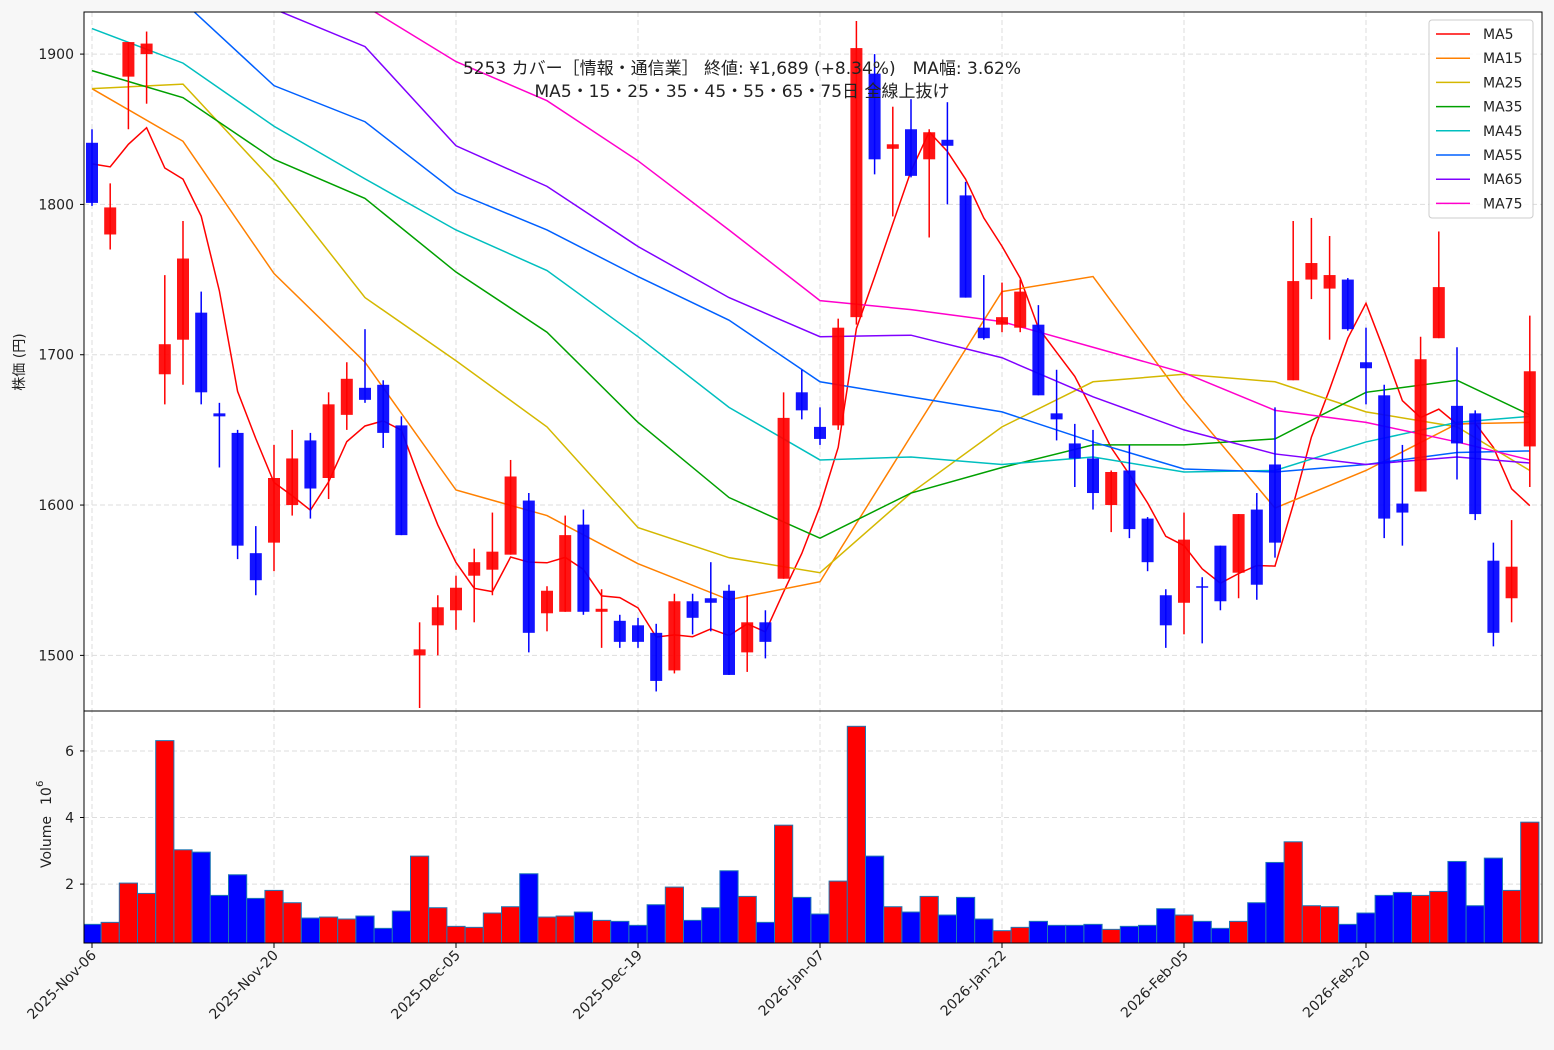  Describe the element at coordinates (1481, 119) in the screenshot. I see `legend-box` at that location.